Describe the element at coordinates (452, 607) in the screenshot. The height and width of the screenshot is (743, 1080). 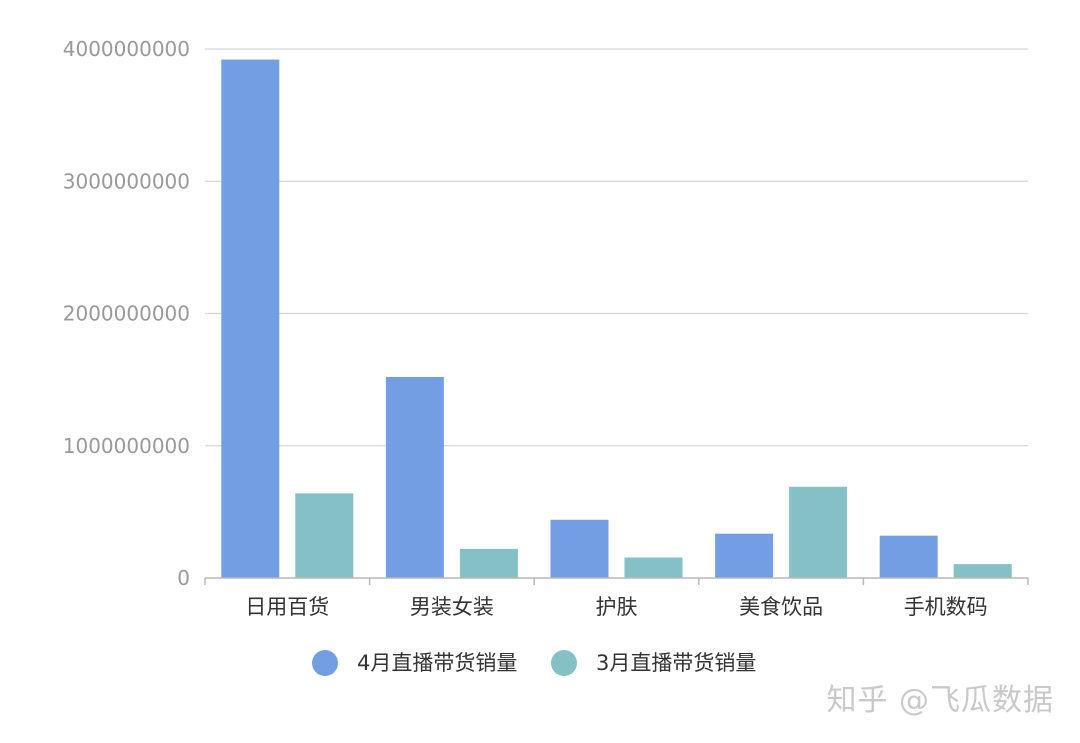
I see `x-category-label: 男装女装` at that location.